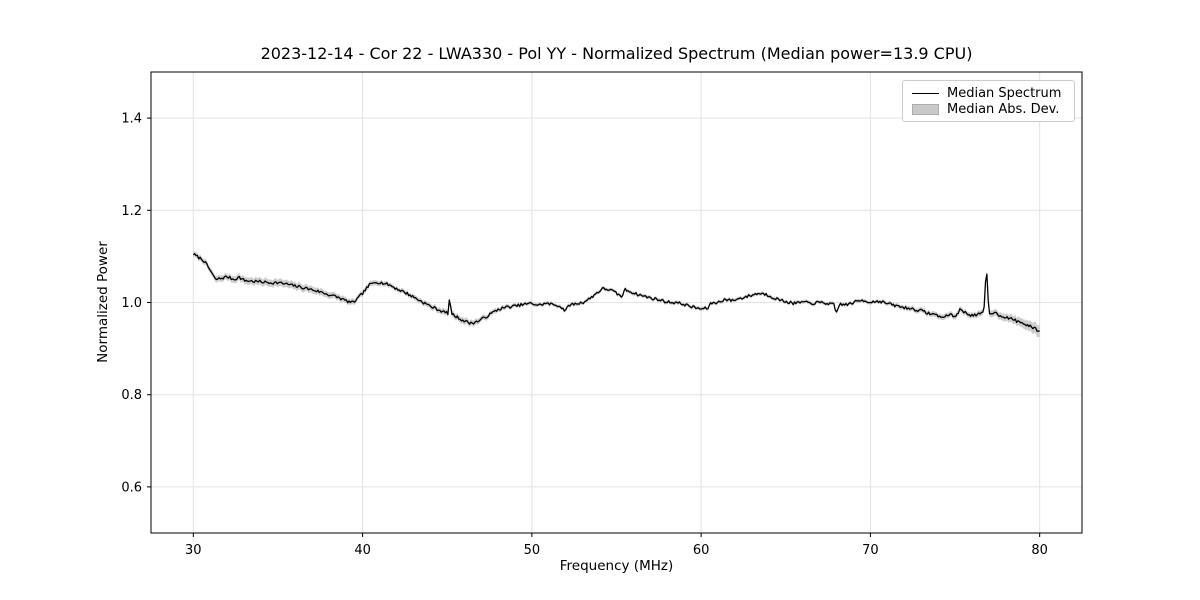  What do you see at coordinates (616, 292) in the screenshot?
I see `median-spectrum-line` at bounding box center [616, 292].